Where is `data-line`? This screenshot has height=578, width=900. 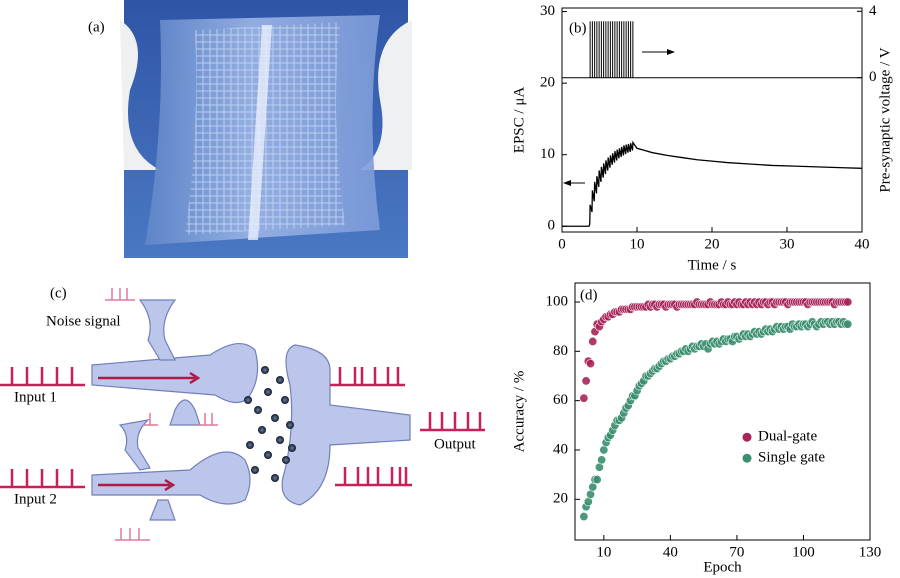 data-line is located at coordinates (712, 183).